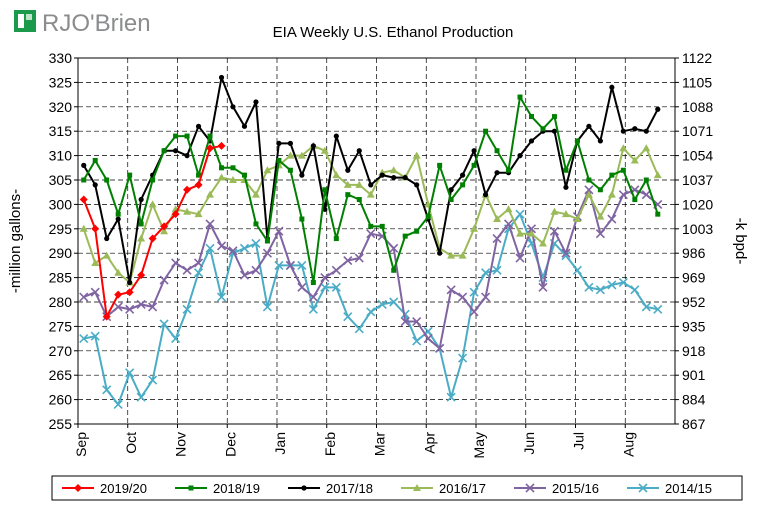 This screenshot has height=516, width=763. I want to click on legend-item: 2014/15, so click(669, 488).